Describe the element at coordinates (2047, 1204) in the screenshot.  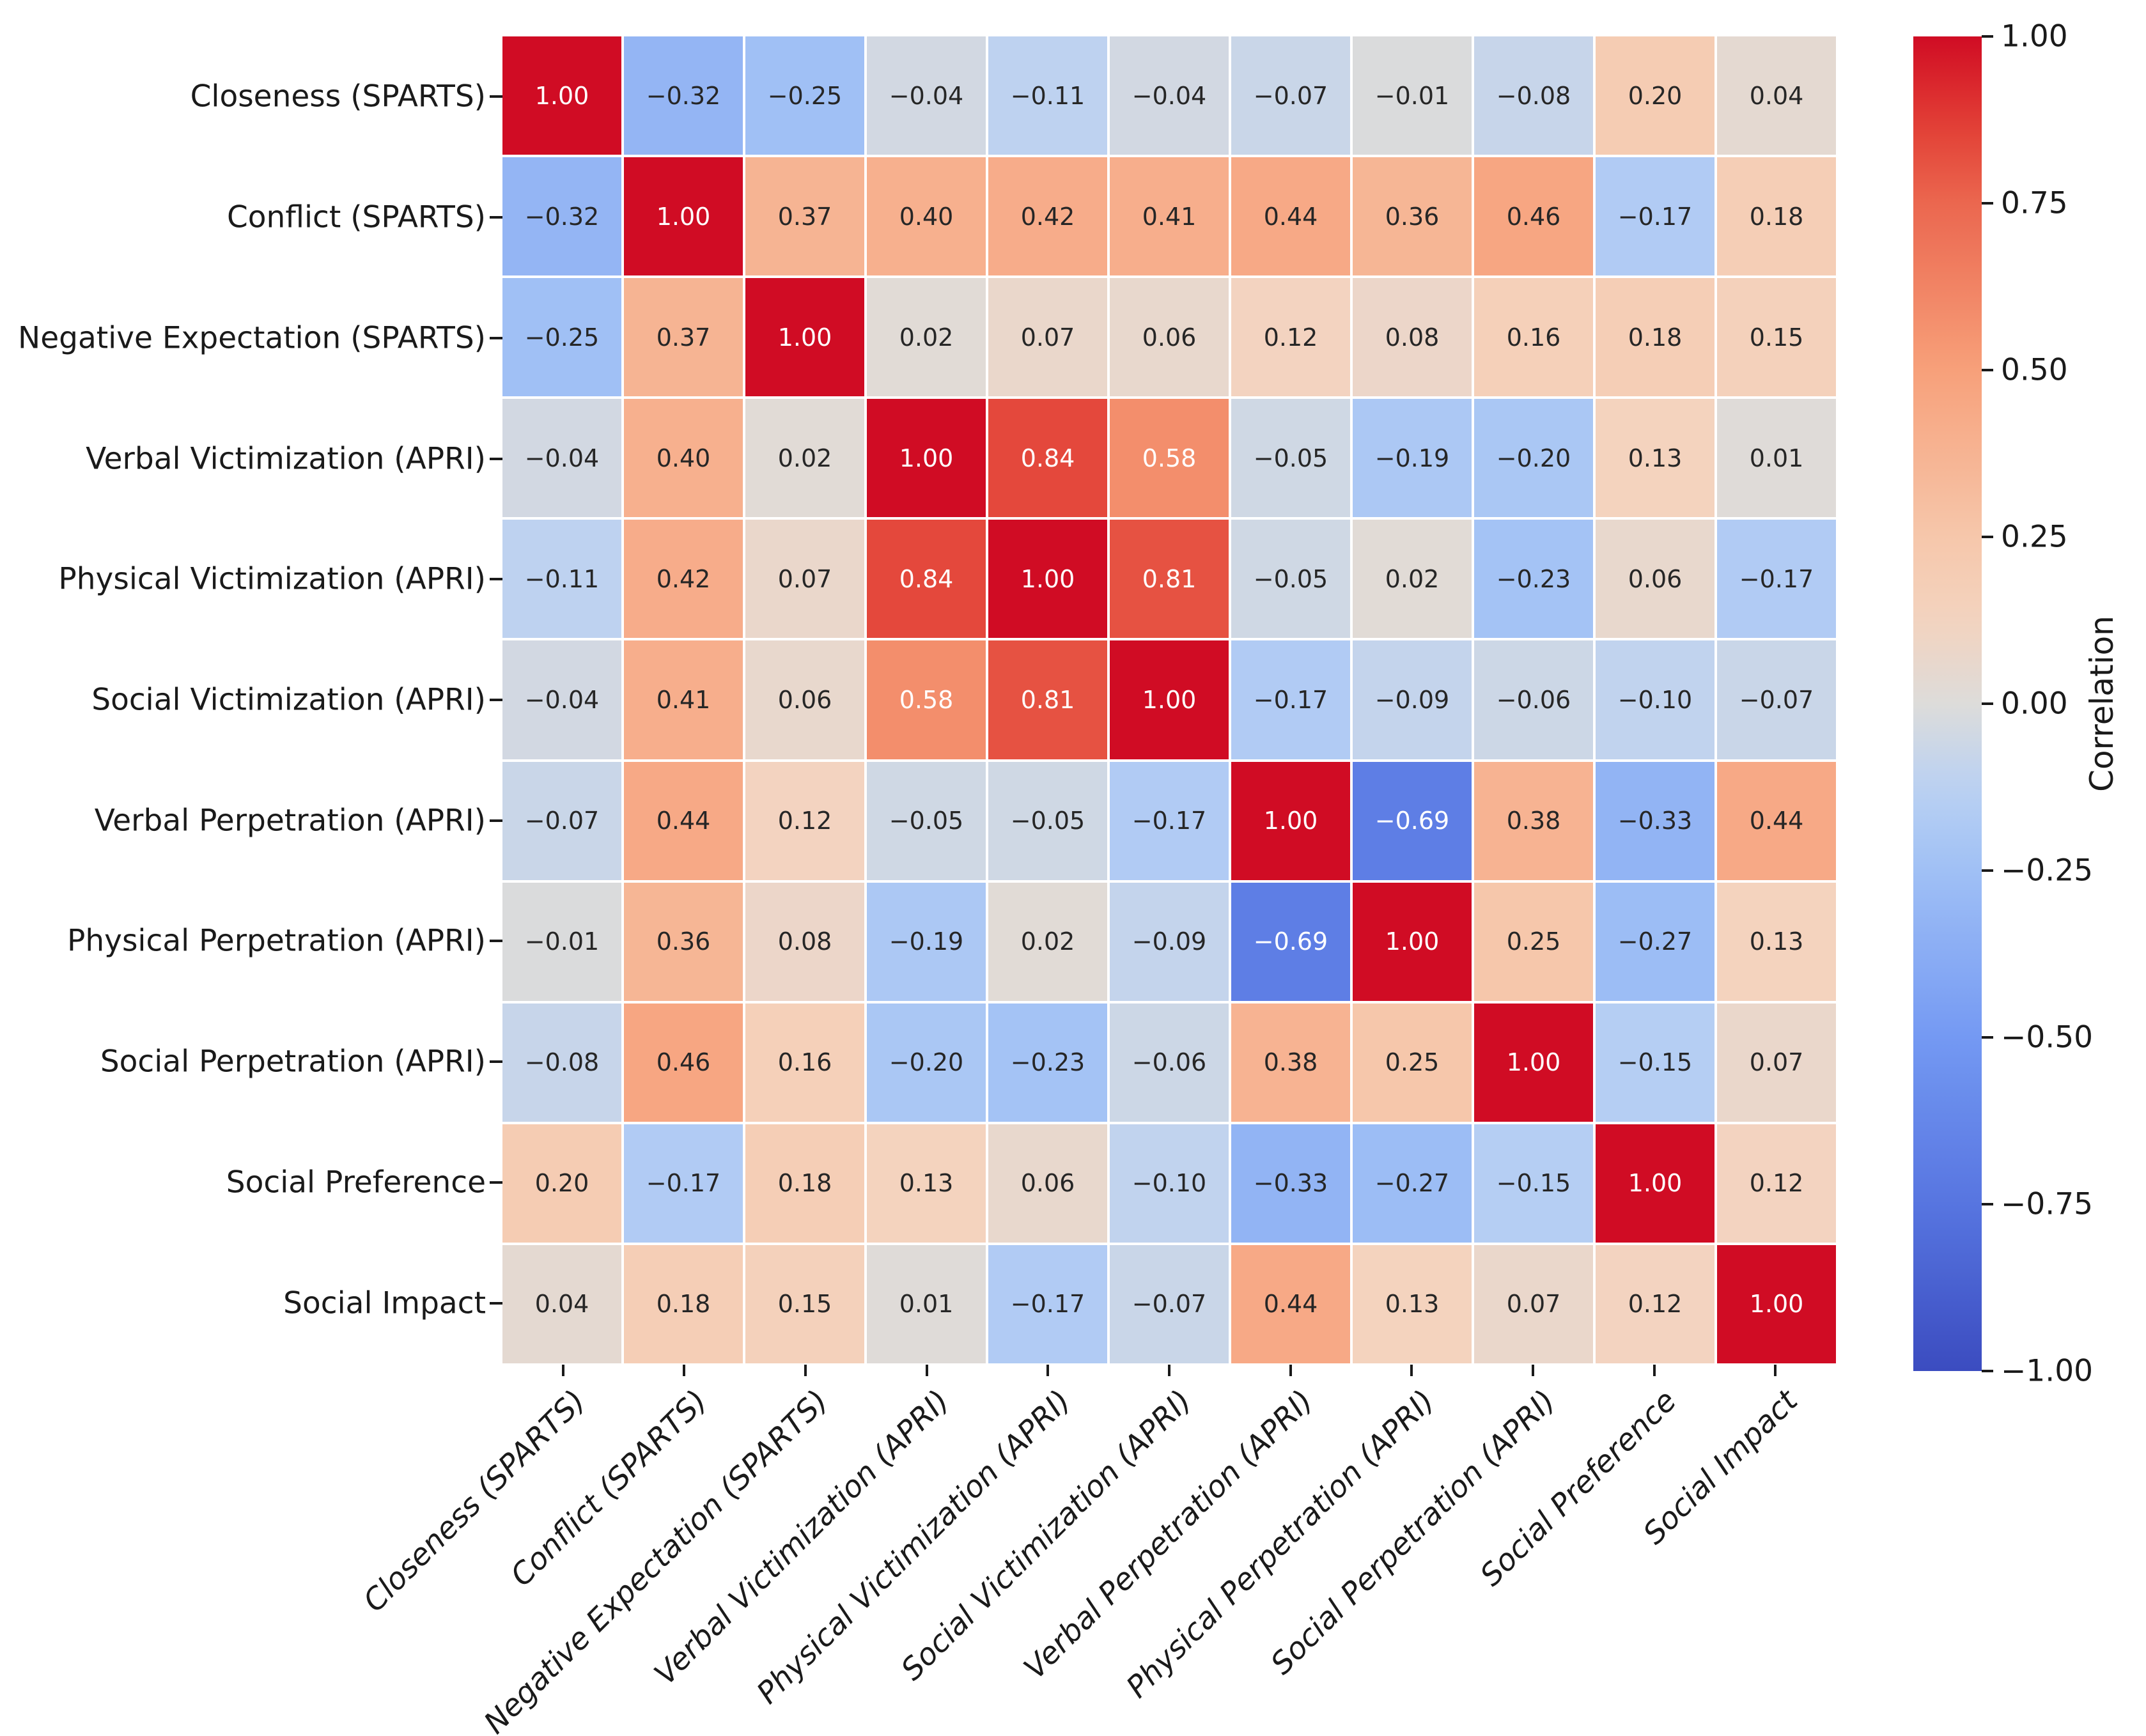
I see `colorbar-tick-label: −0.75` at that location.